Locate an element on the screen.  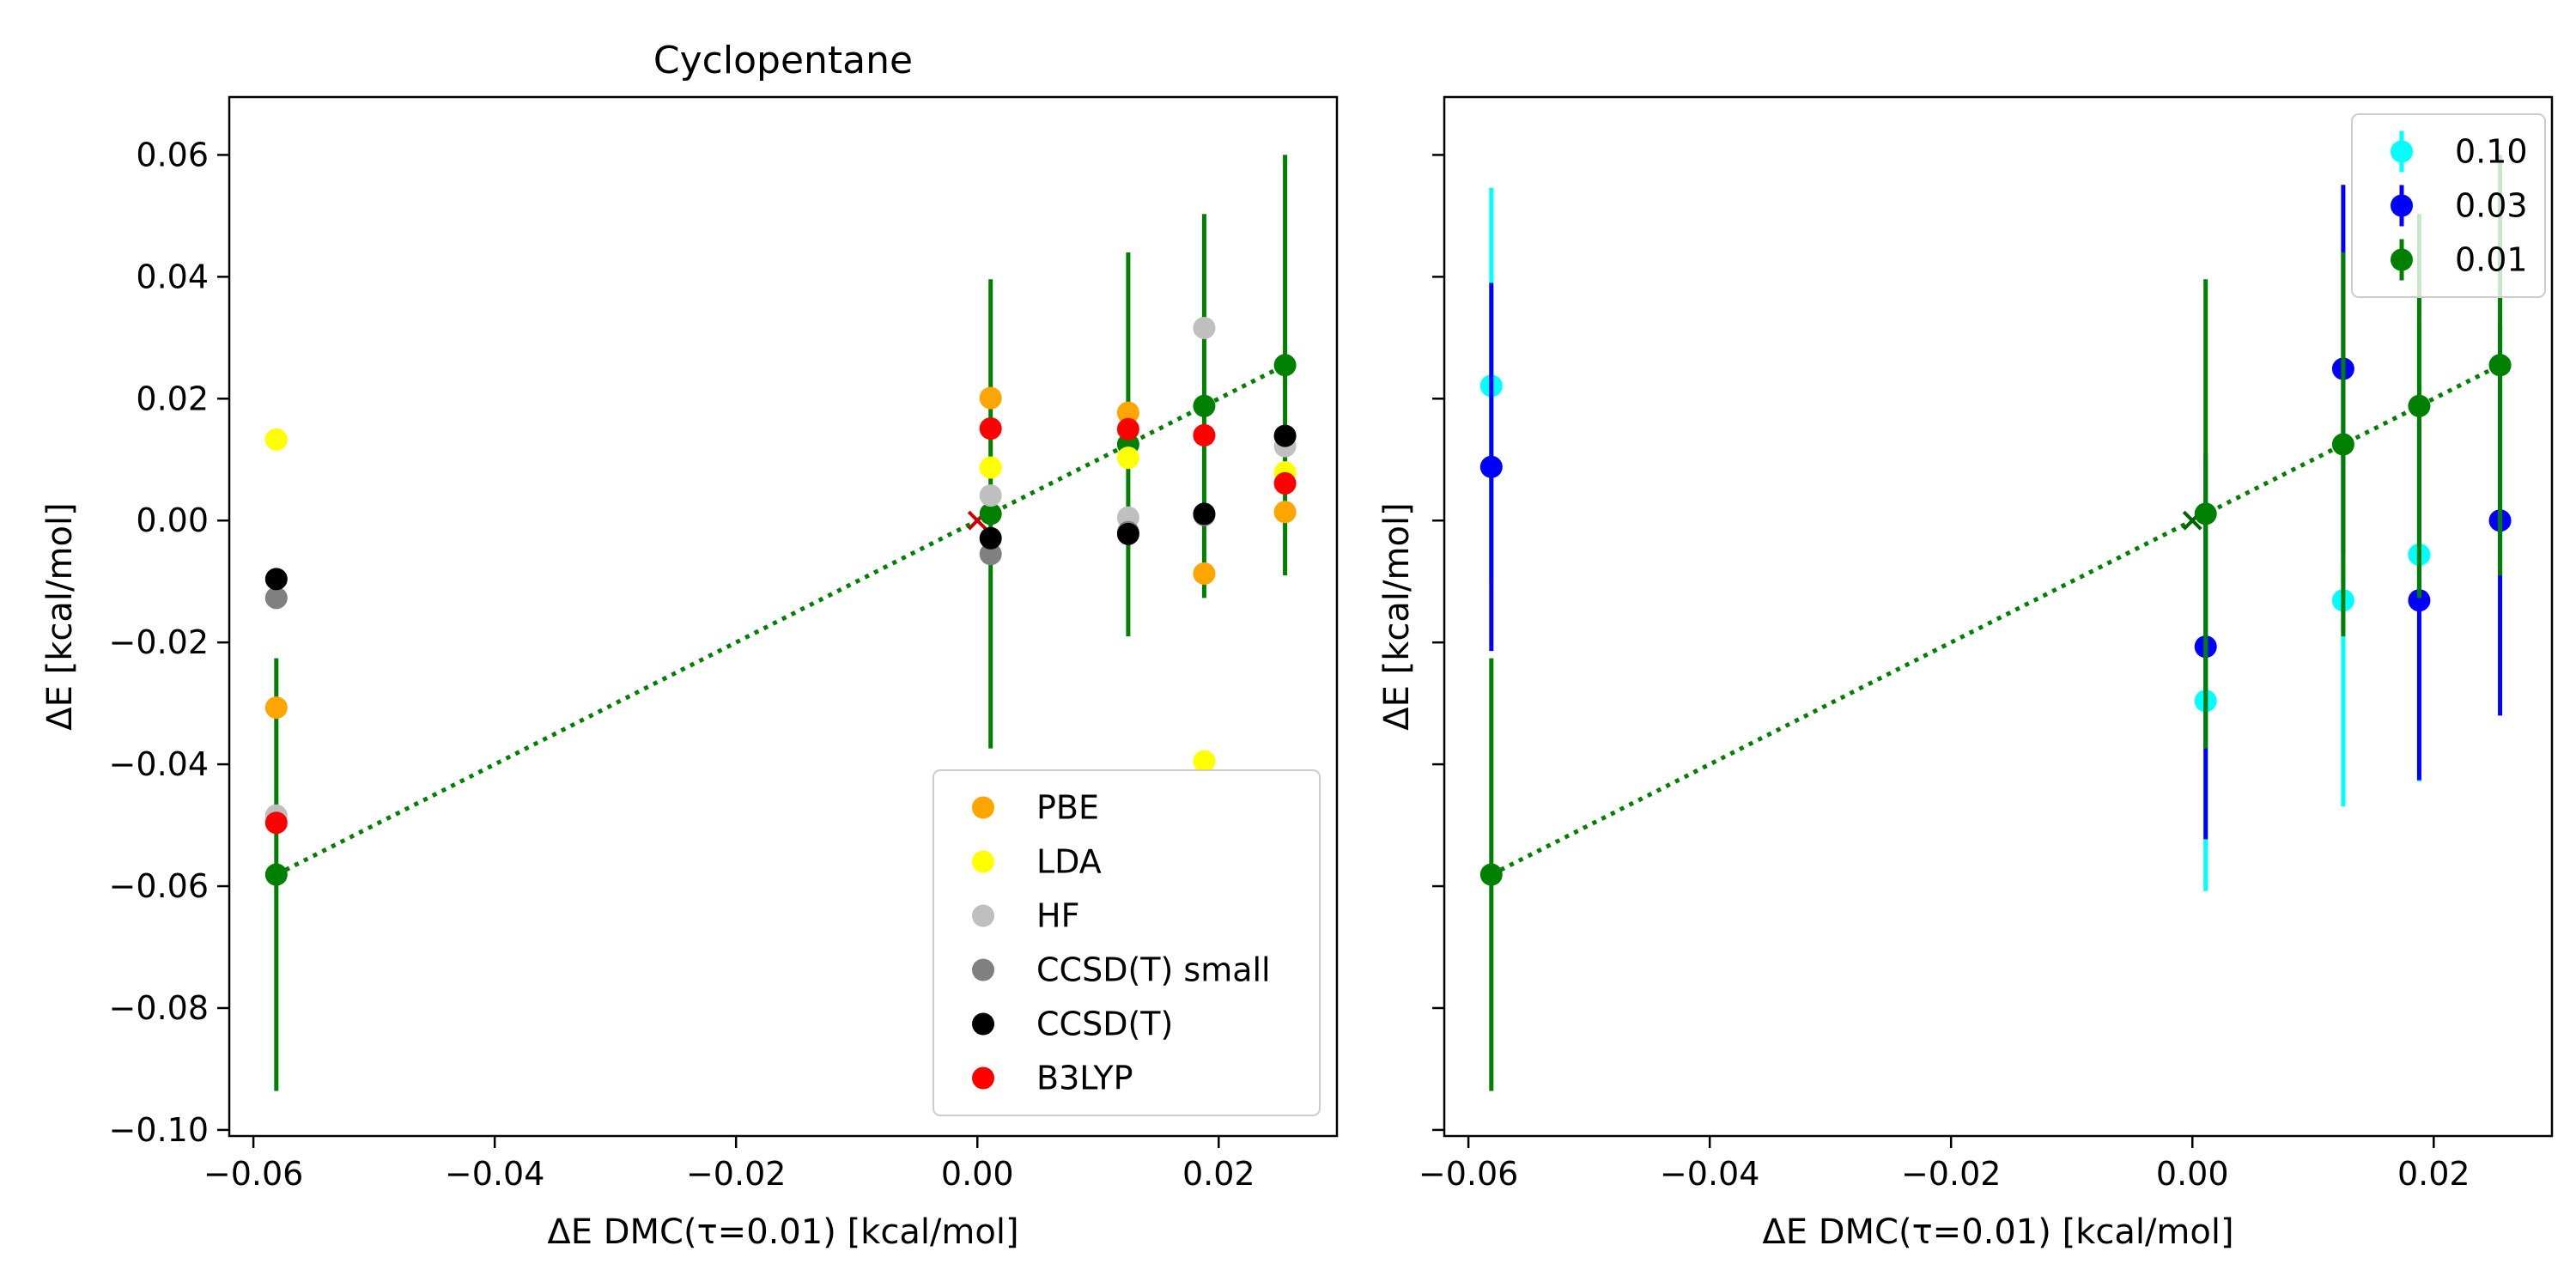
legend-item-ccsd-t: CCSD(T) is located at coordinates (1072, 1024).